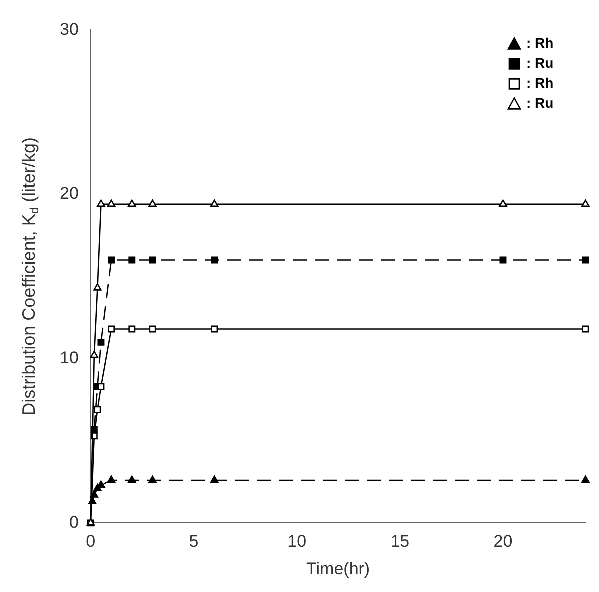  I want to click on x-tick-label: 20, so click(503, 542).